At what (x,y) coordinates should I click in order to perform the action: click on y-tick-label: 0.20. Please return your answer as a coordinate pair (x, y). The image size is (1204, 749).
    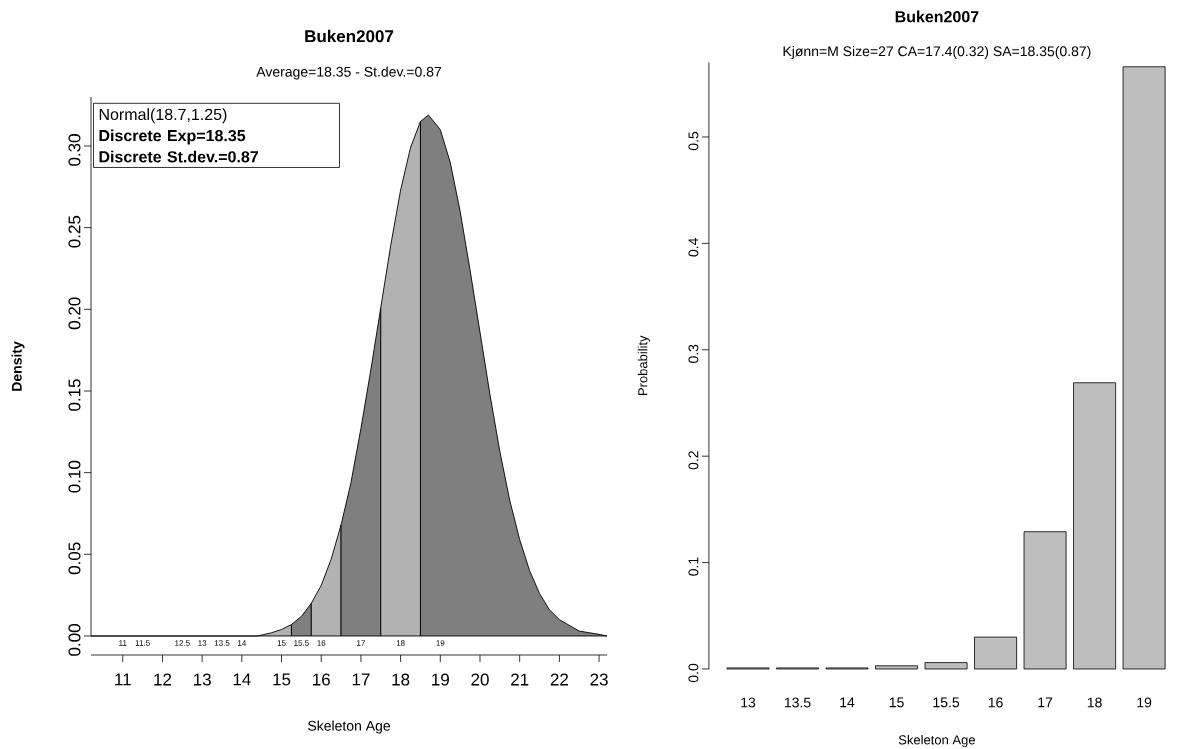
    Looking at the image, I should click on (74, 313).